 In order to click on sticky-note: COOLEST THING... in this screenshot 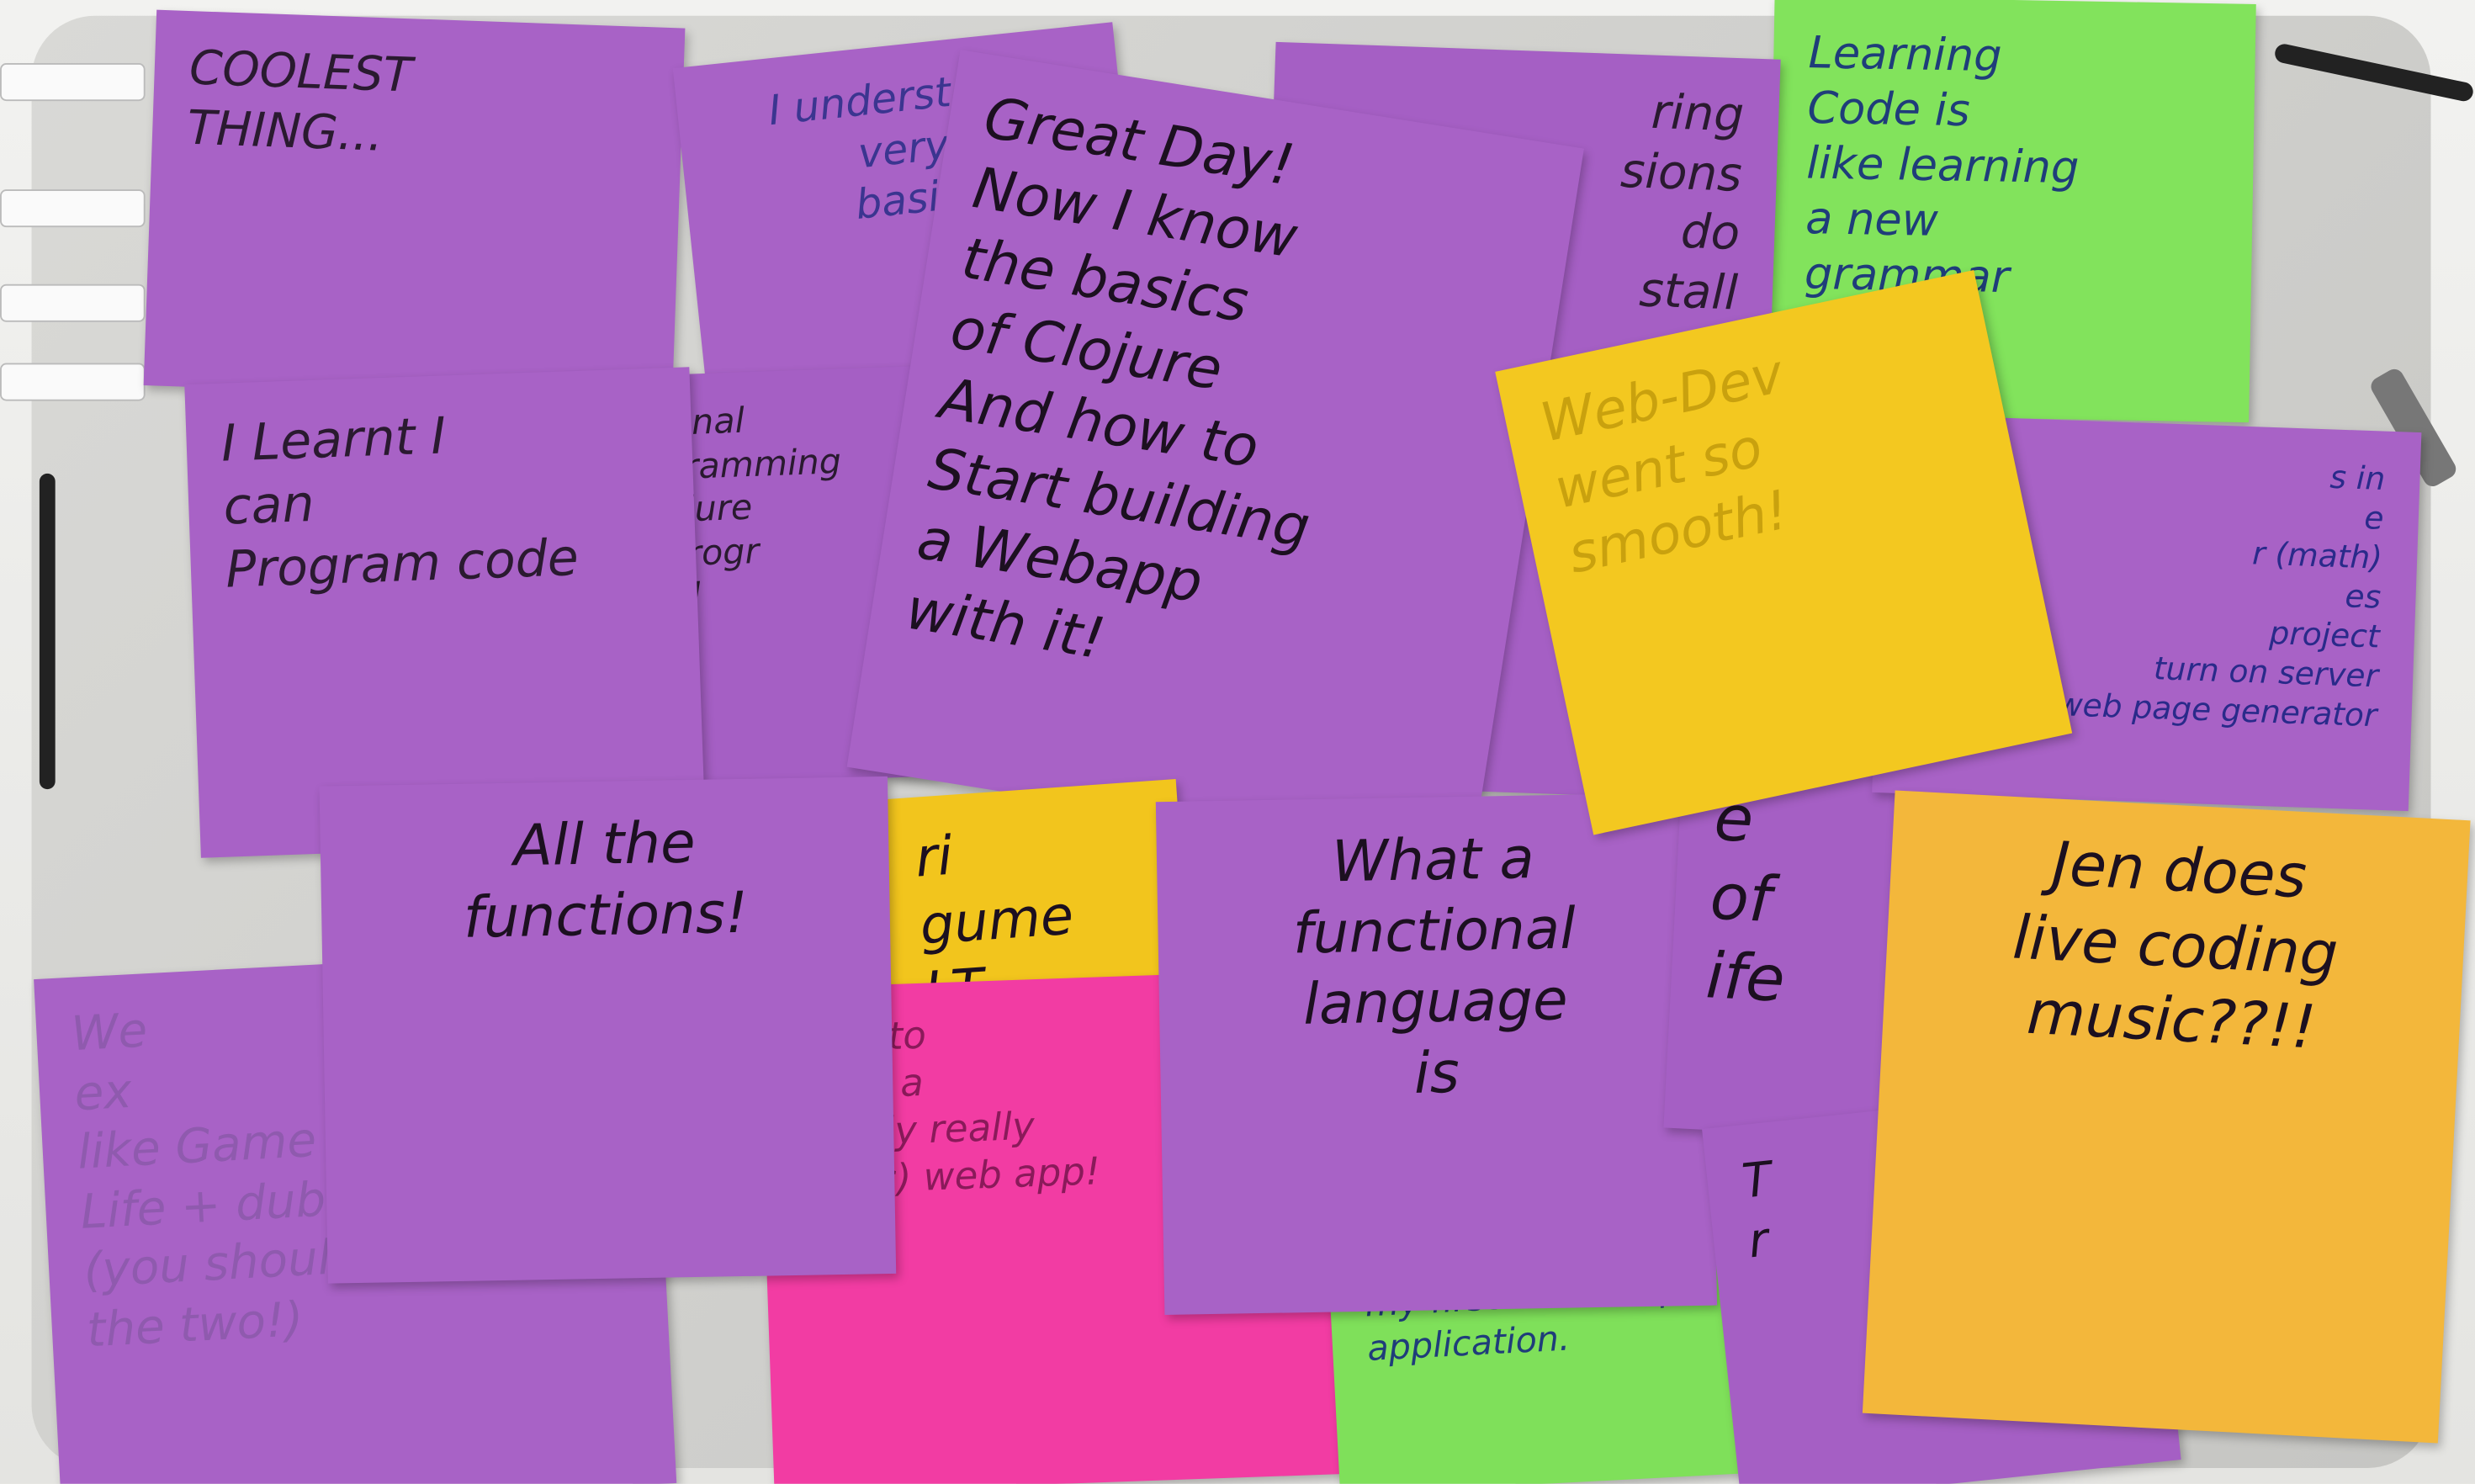, I will do `click(415, 206)`.